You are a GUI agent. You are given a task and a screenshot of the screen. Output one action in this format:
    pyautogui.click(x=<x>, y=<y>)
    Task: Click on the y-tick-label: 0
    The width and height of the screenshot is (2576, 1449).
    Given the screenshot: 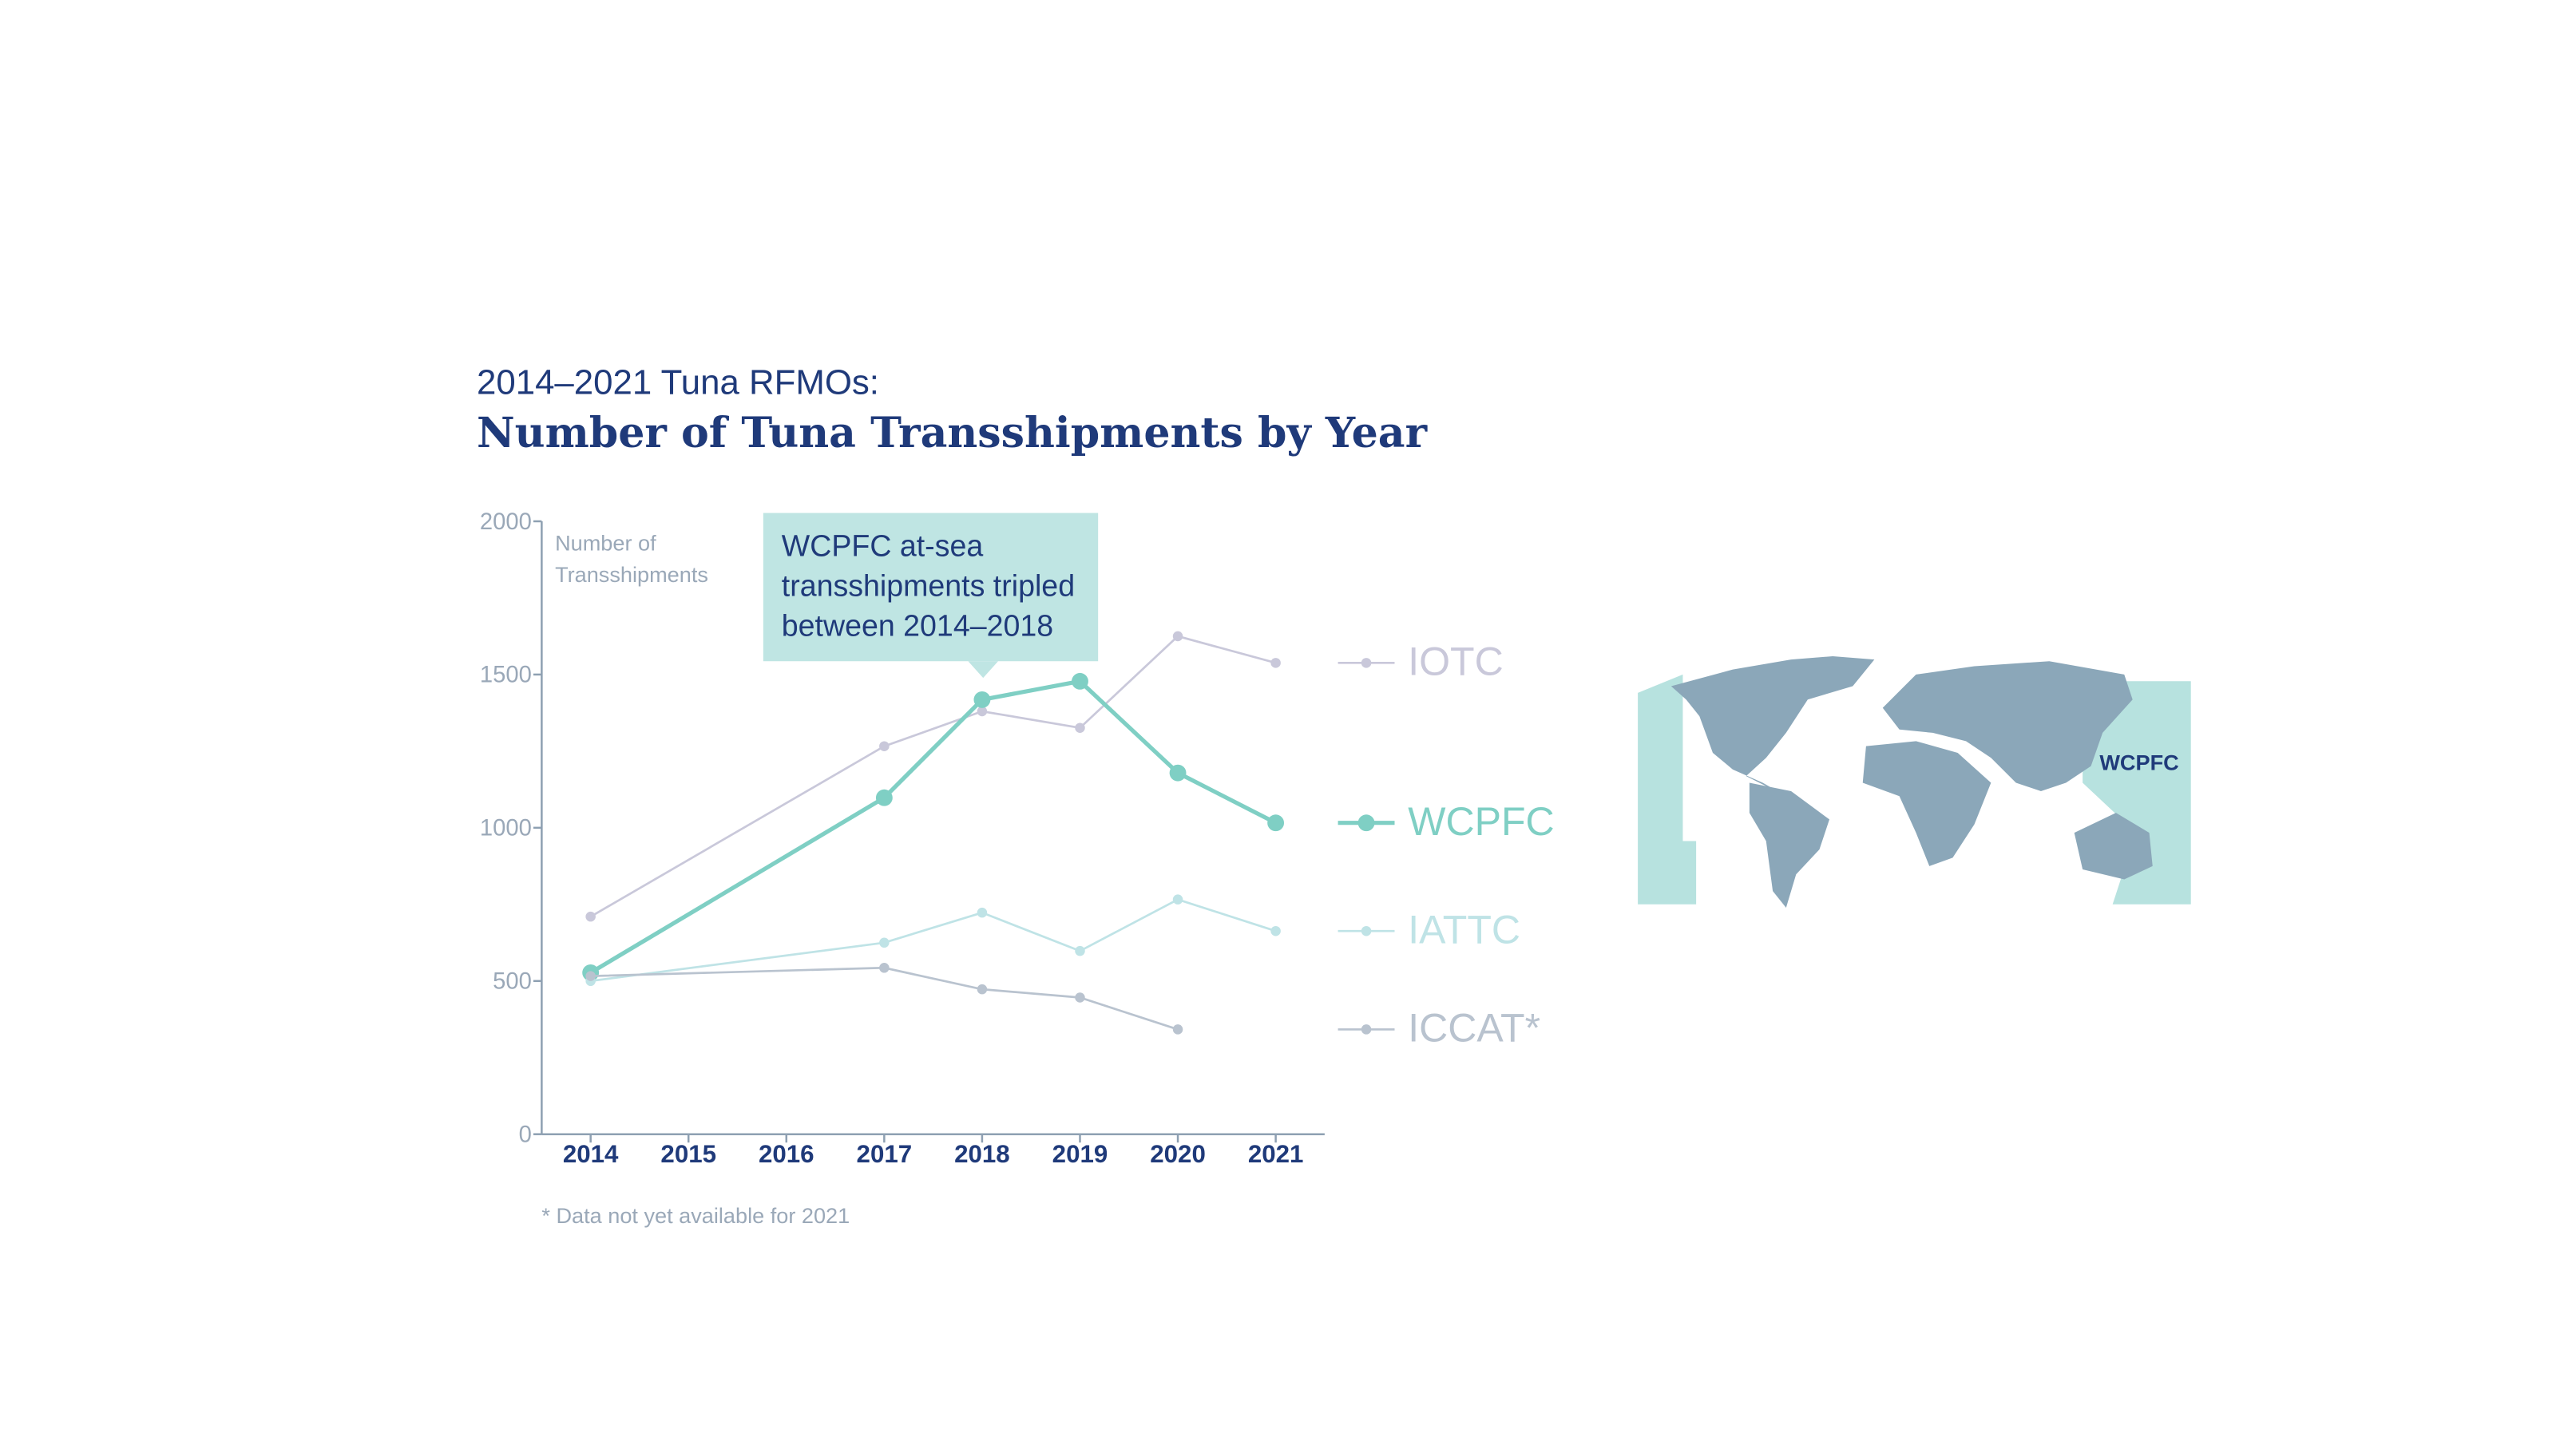 What is the action you would take?
    pyautogui.click(x=525, y=1135)
    